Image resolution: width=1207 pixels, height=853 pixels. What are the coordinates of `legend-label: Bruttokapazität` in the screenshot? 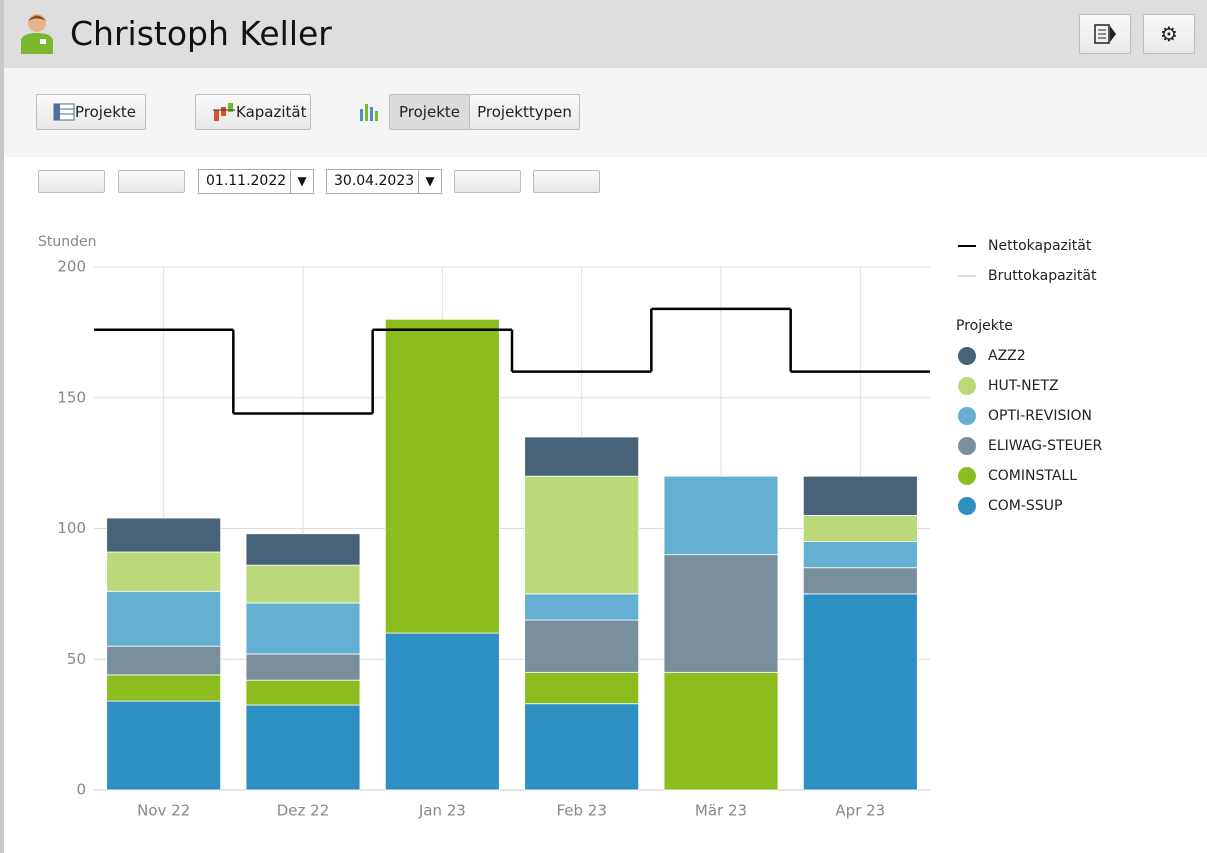 It's located at (1042, 276).